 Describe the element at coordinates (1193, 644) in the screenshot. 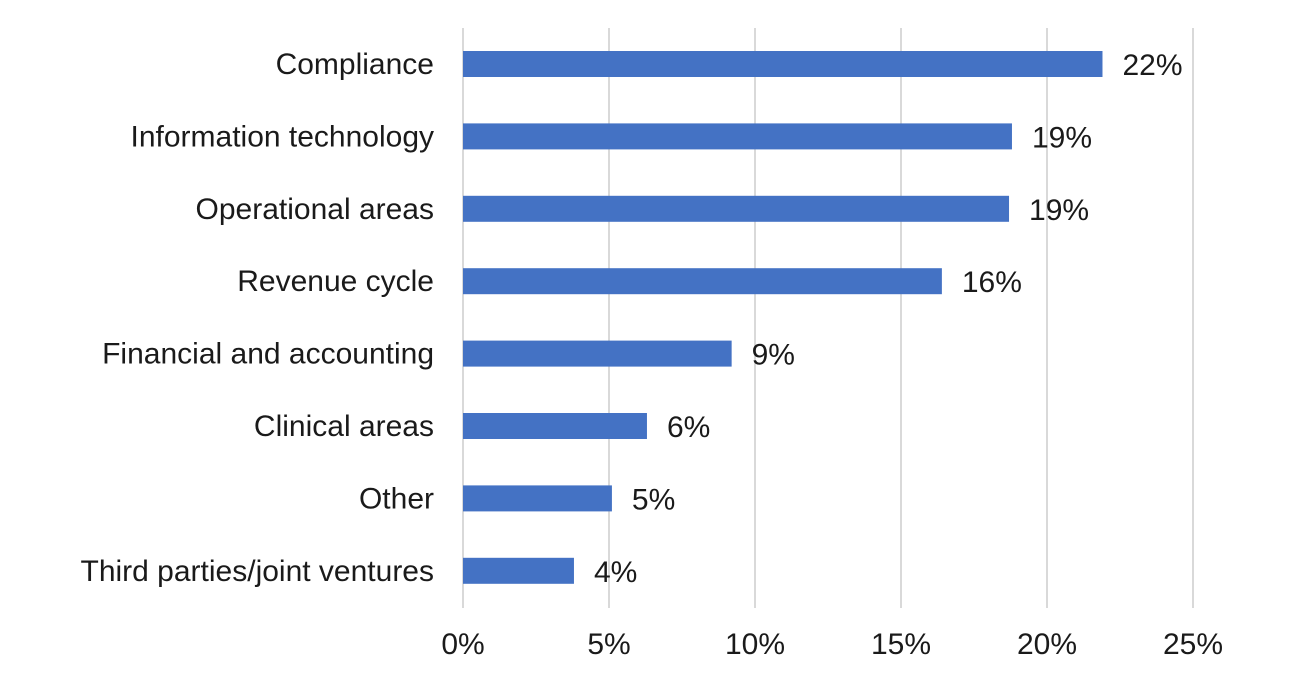

I see `x-tick-label: 25%` at that location.